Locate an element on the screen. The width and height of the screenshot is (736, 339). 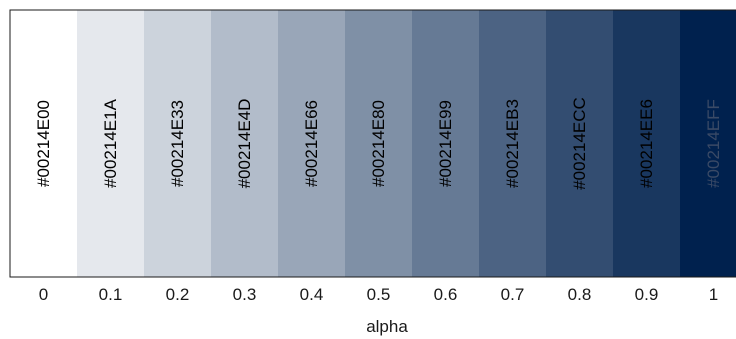
swatch-hex-label: #00214E99 is located at coordinates (445, 143).